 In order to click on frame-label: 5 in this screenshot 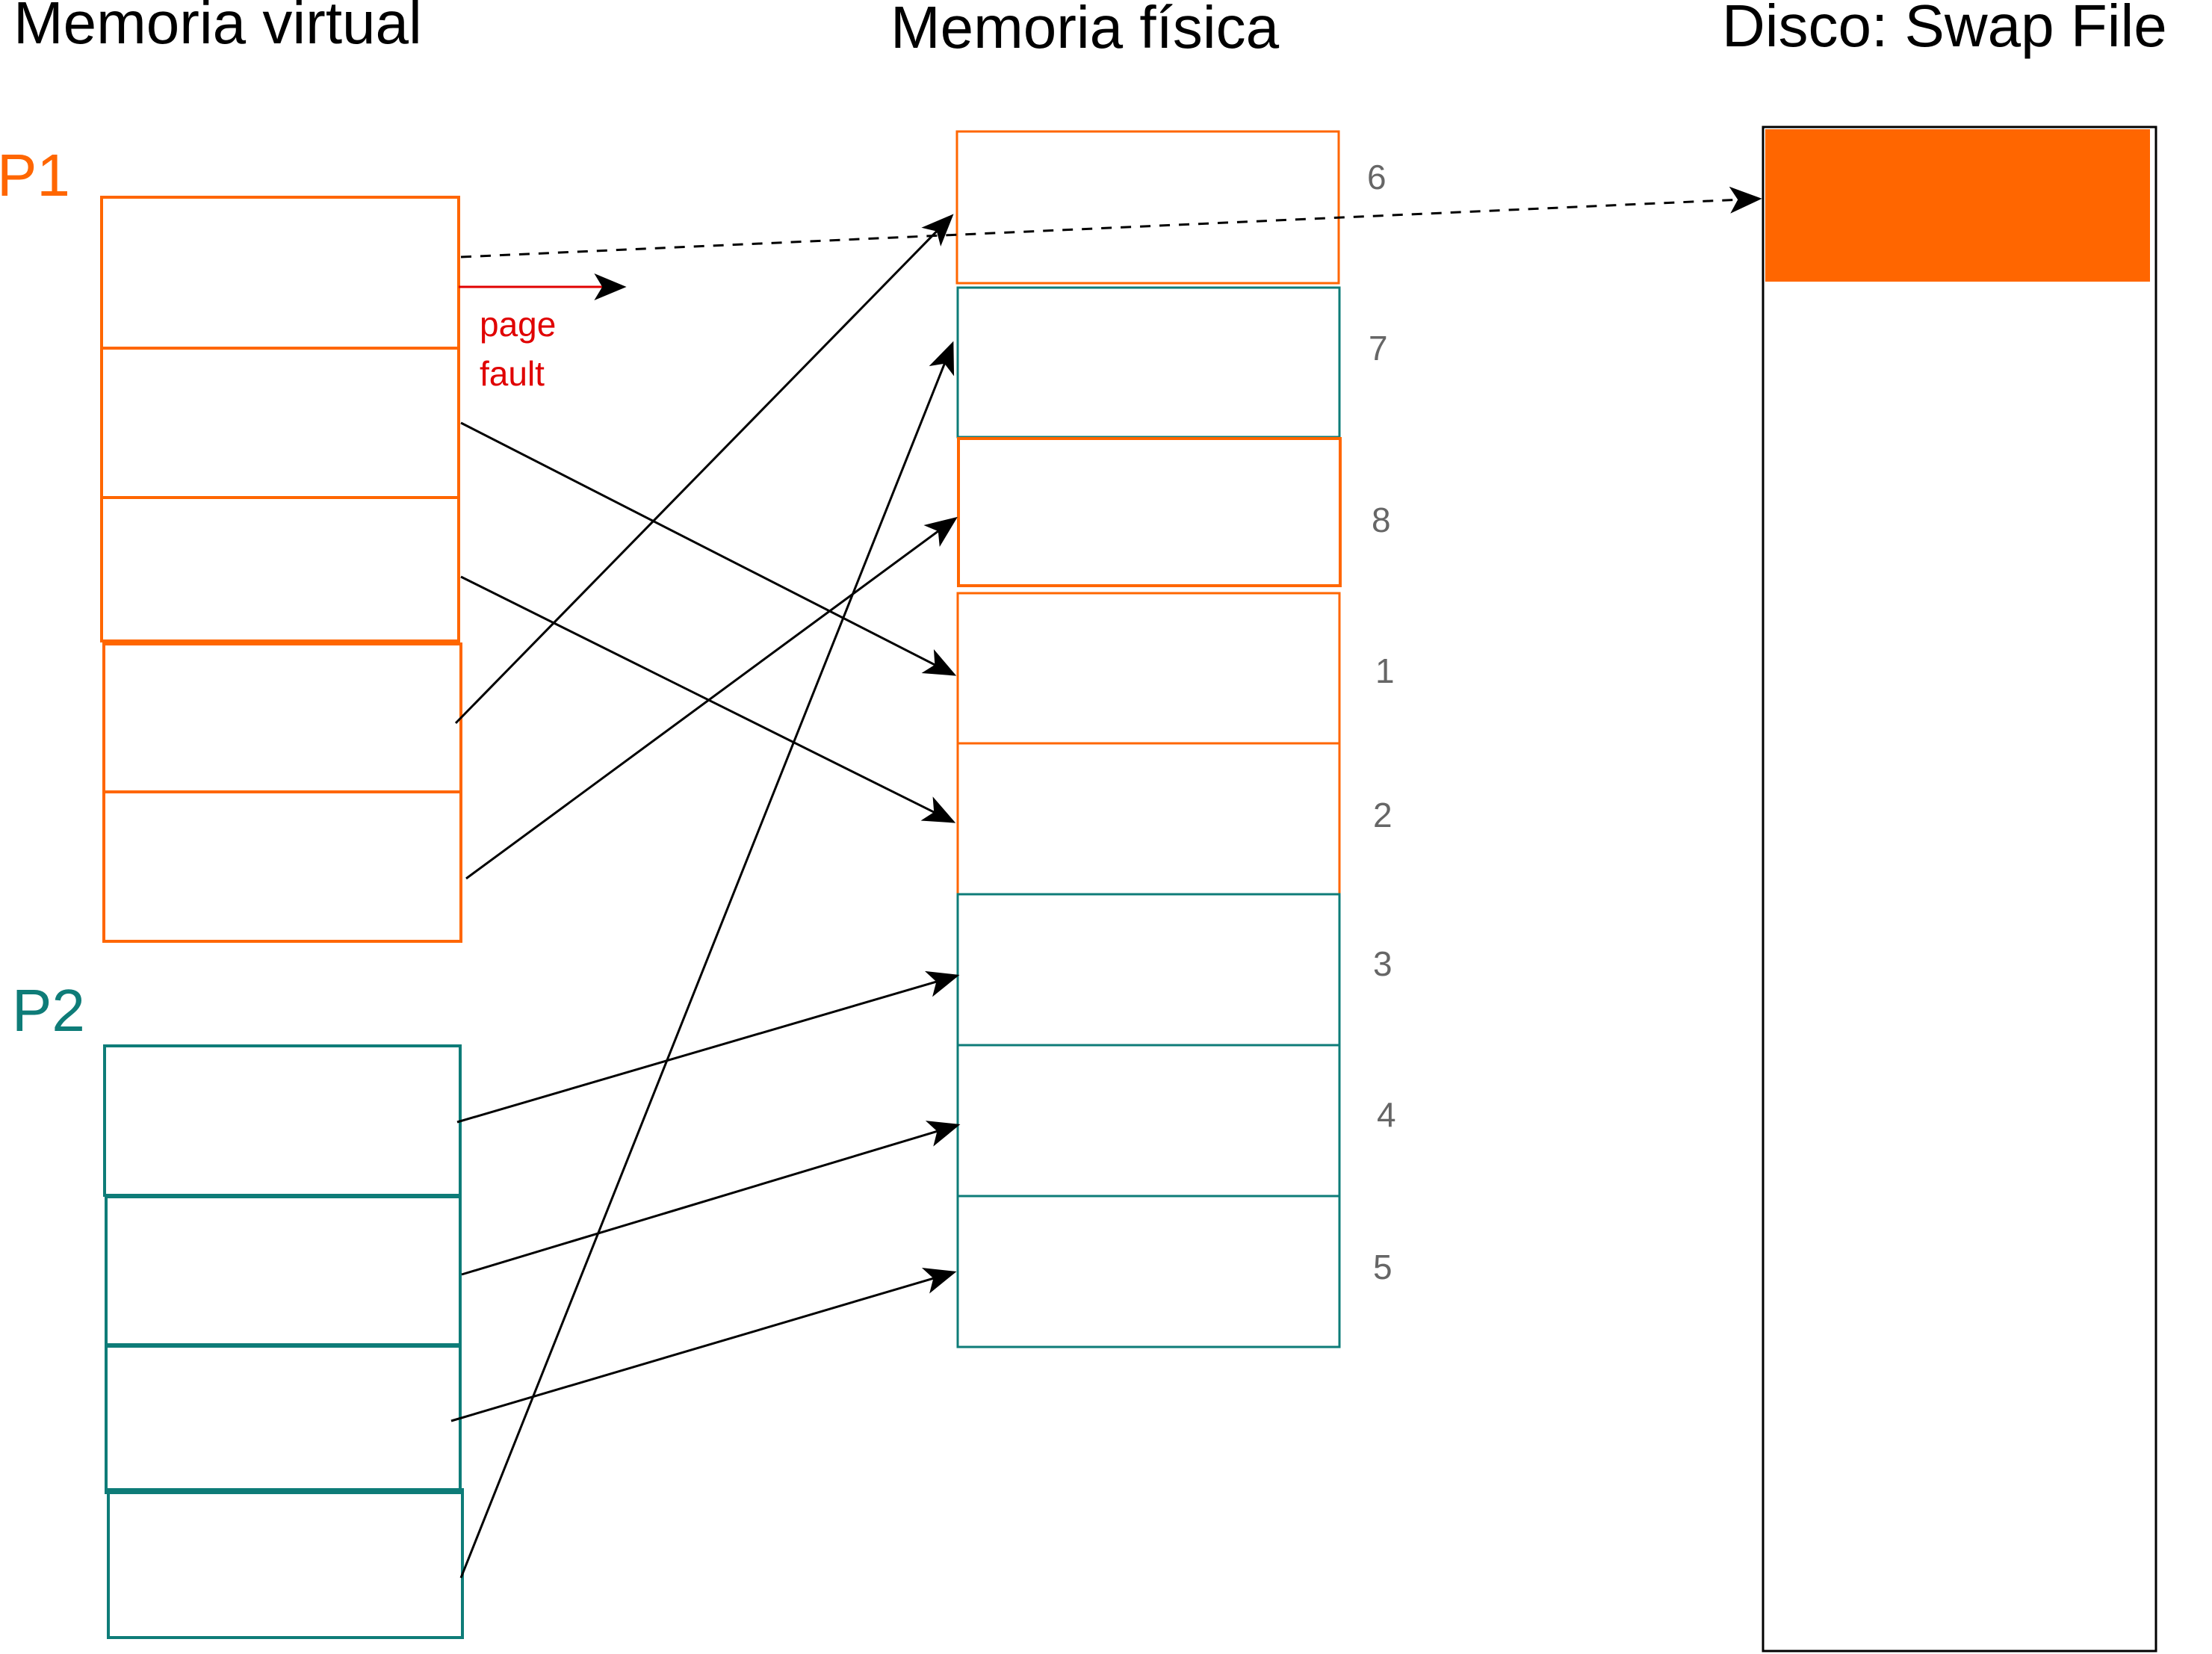, I will do `click(1382, 1267)`.